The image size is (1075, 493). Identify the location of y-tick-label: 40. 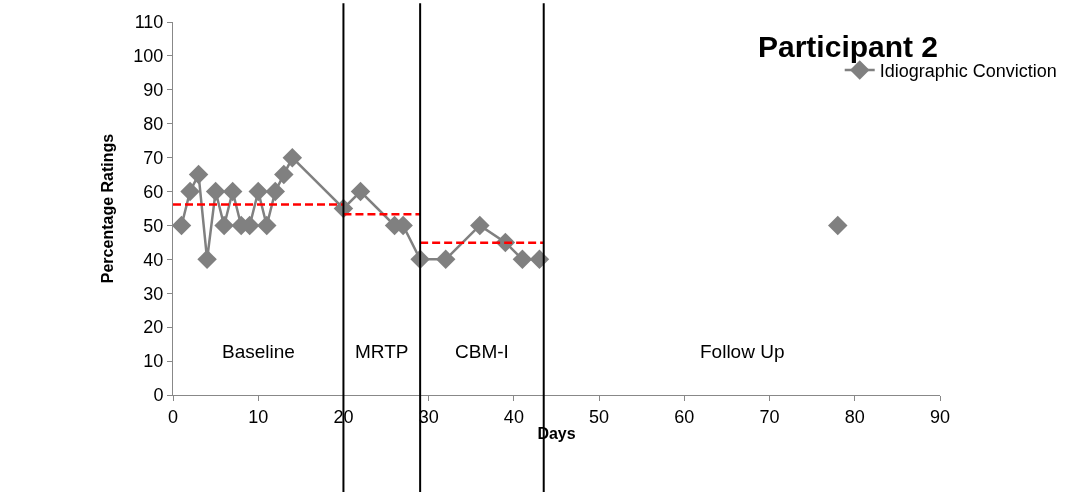
(153, 259).